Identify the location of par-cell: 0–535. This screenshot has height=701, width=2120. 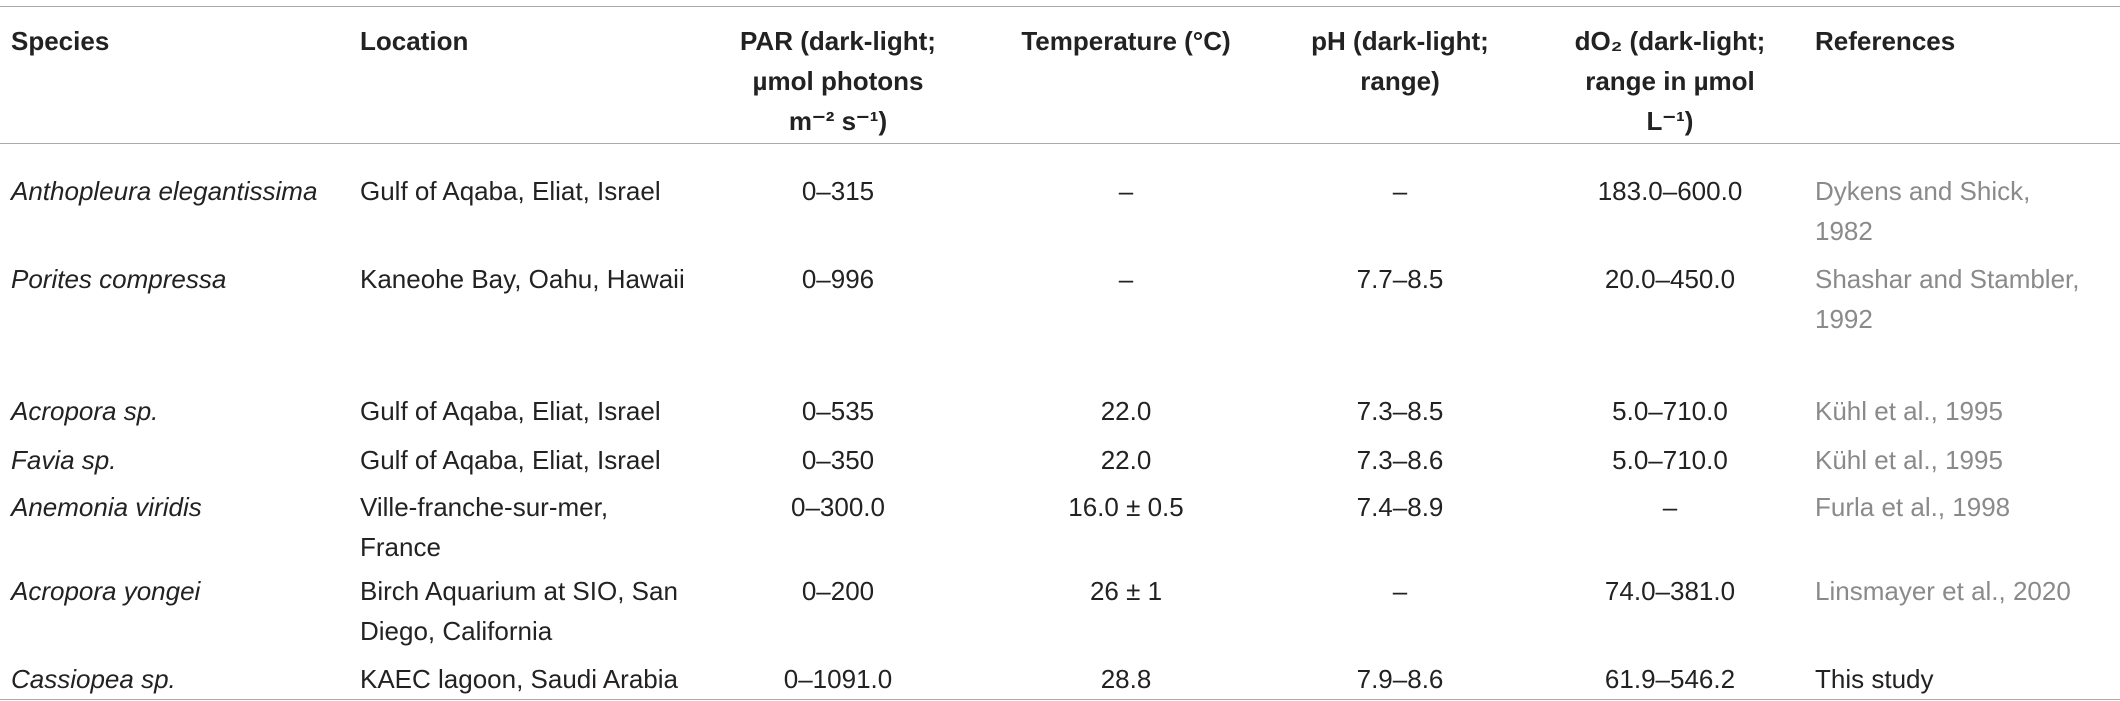
(838, 411).